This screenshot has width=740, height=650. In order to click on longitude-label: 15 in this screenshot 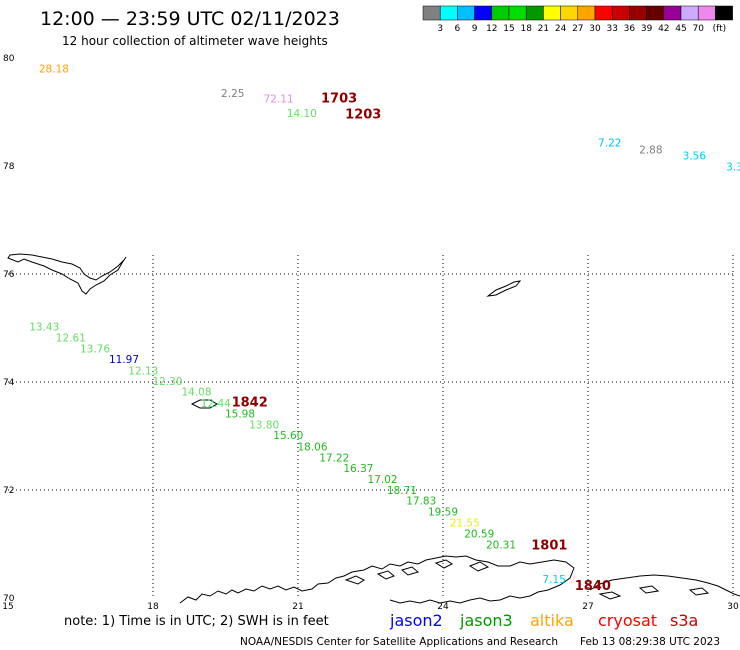, I will do `click(7, 607)`.